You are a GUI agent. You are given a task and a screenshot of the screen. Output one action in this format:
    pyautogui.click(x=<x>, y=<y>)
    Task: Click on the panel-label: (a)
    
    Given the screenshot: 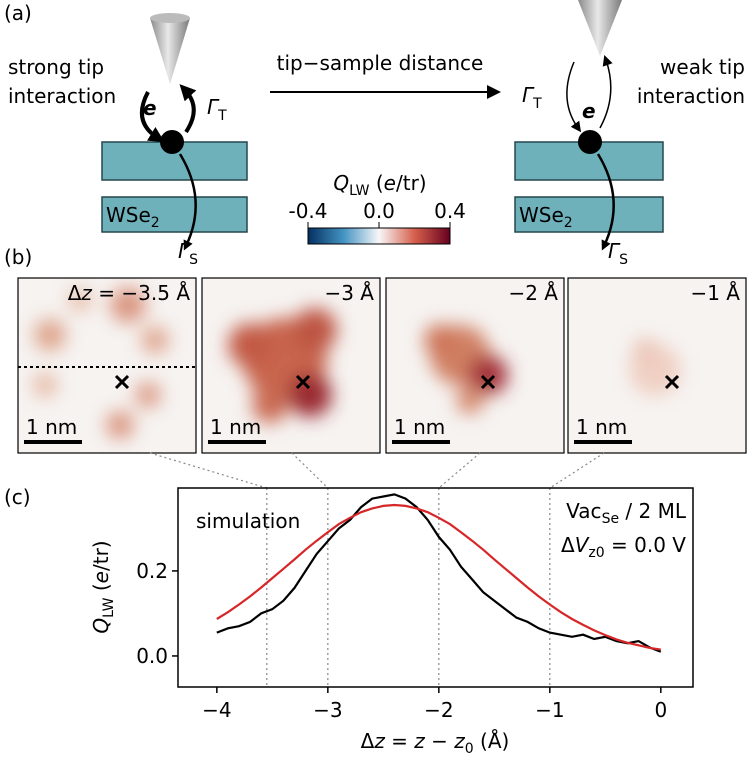 What is the action you would take?
    pyautogui.click(x=18, y=13)
    